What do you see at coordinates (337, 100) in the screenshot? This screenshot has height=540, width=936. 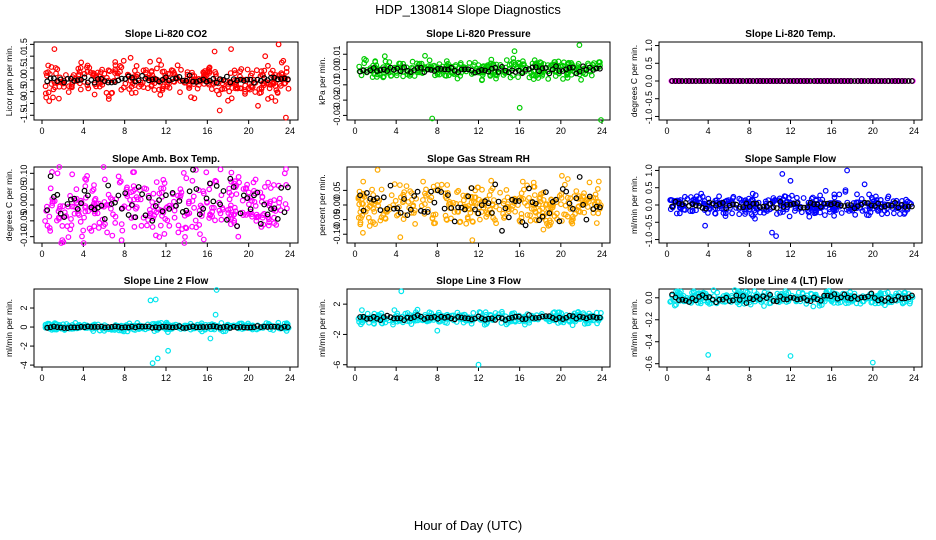 I see `y-tick-label: -0.02` at bounding box center [337, 100].